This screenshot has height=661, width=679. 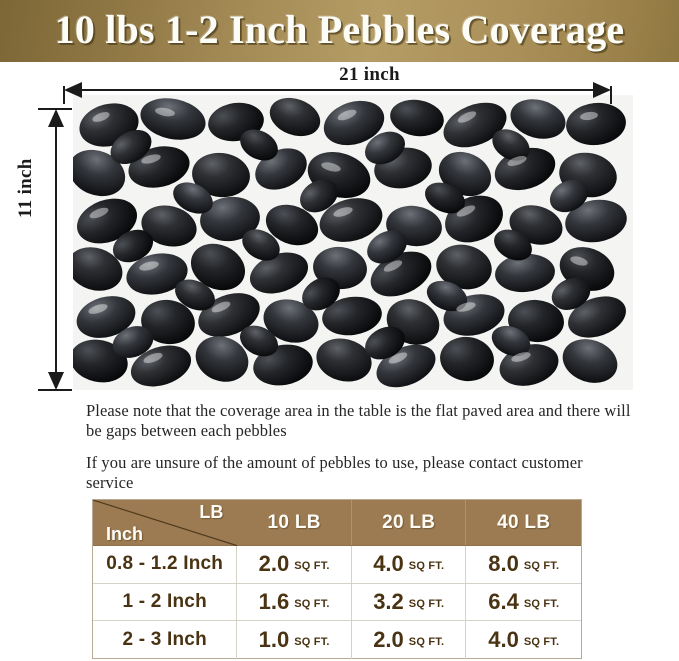 I want to click on diagonal-divider-icon, so click(x=165, y=523).